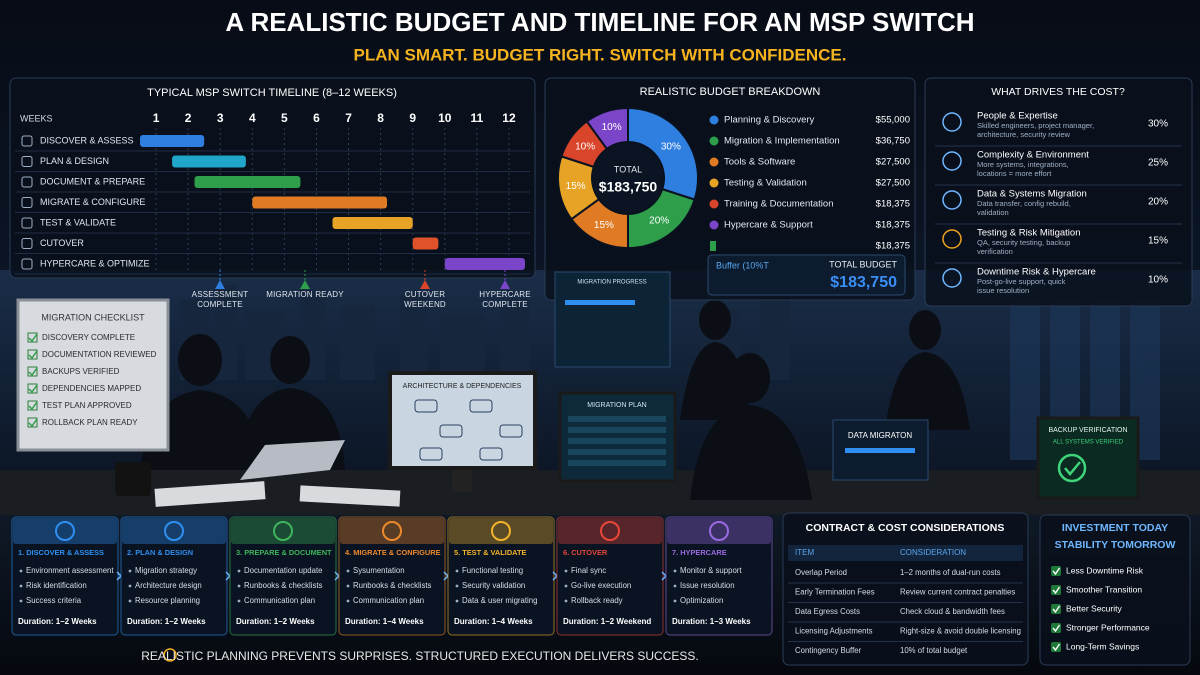 The height and width of the screenshot is (675, 1200). What do you see at coordinates (1158, 163) in the screenshot?
I see `driver-pct: 25%` at bounding box center [1158, 163].